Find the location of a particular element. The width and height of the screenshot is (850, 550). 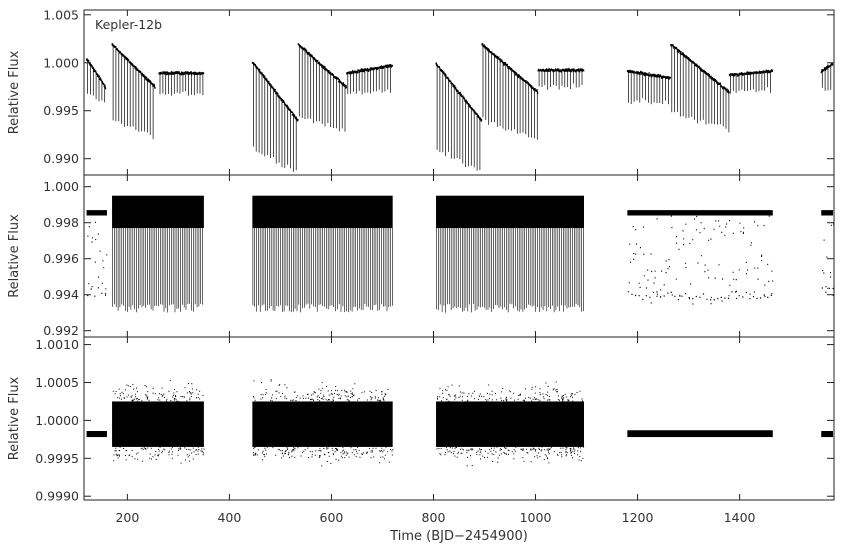

y-tick-label: 0.992 is located at coordinates (61, 330).